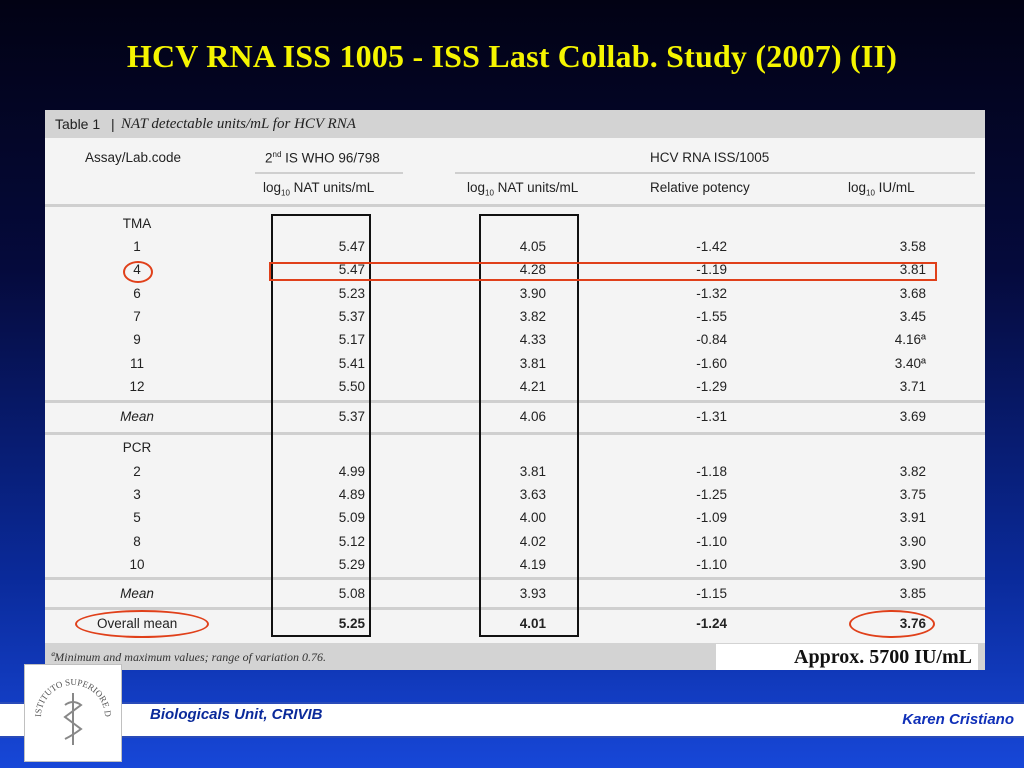 The width and height of the screenshot is (1024, 768). I want to click on pcr-row-who-nat: 4.89, so click(351, 495).